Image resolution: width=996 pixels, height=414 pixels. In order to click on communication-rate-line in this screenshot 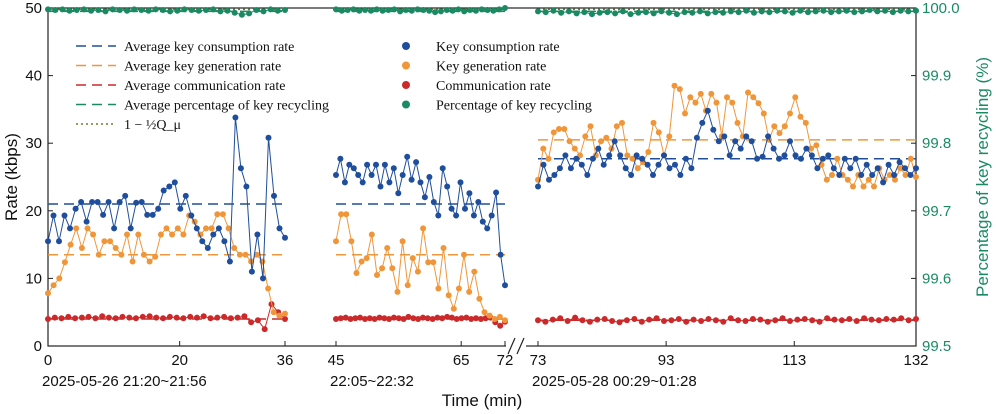, I will do `click(727, 320)`.